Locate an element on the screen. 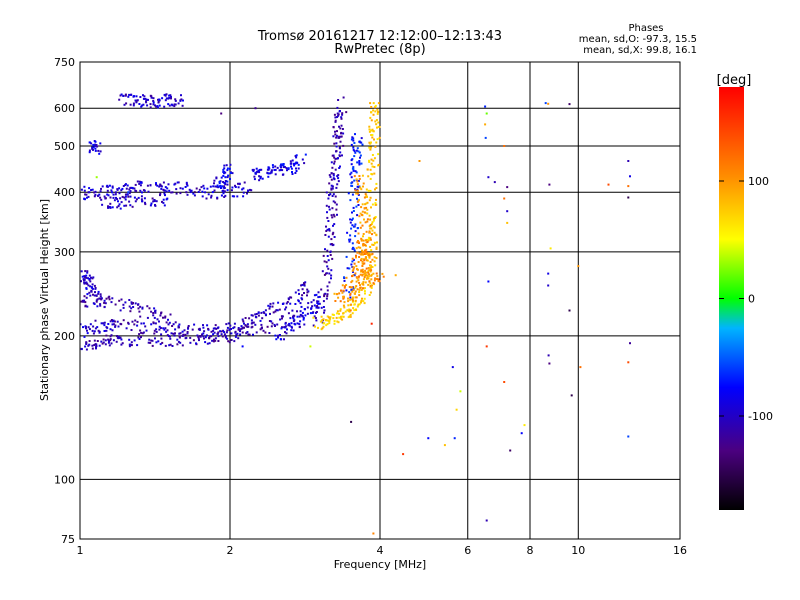 Image resolution: width=800 pixels, height=600 pixels. stats-line-x: mean, sd,X: 99.8, 16.1 is located at coordinates (640, 50).